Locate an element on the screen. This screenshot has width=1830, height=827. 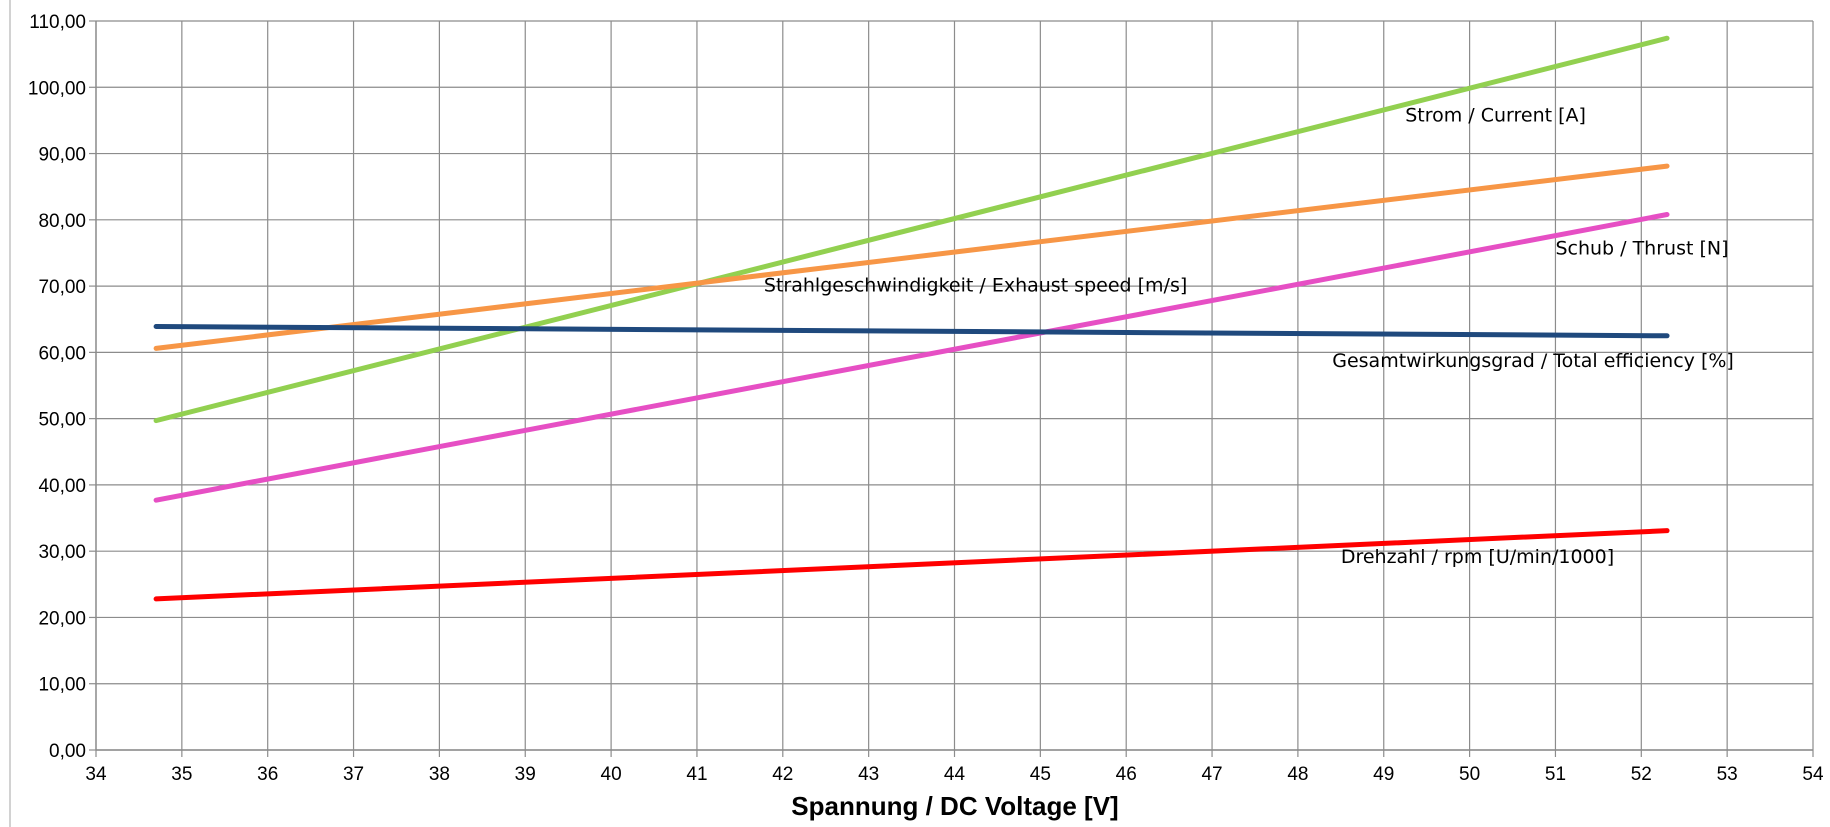
series-label: Strom / Current [A] is located at coordinates (1495, 116).